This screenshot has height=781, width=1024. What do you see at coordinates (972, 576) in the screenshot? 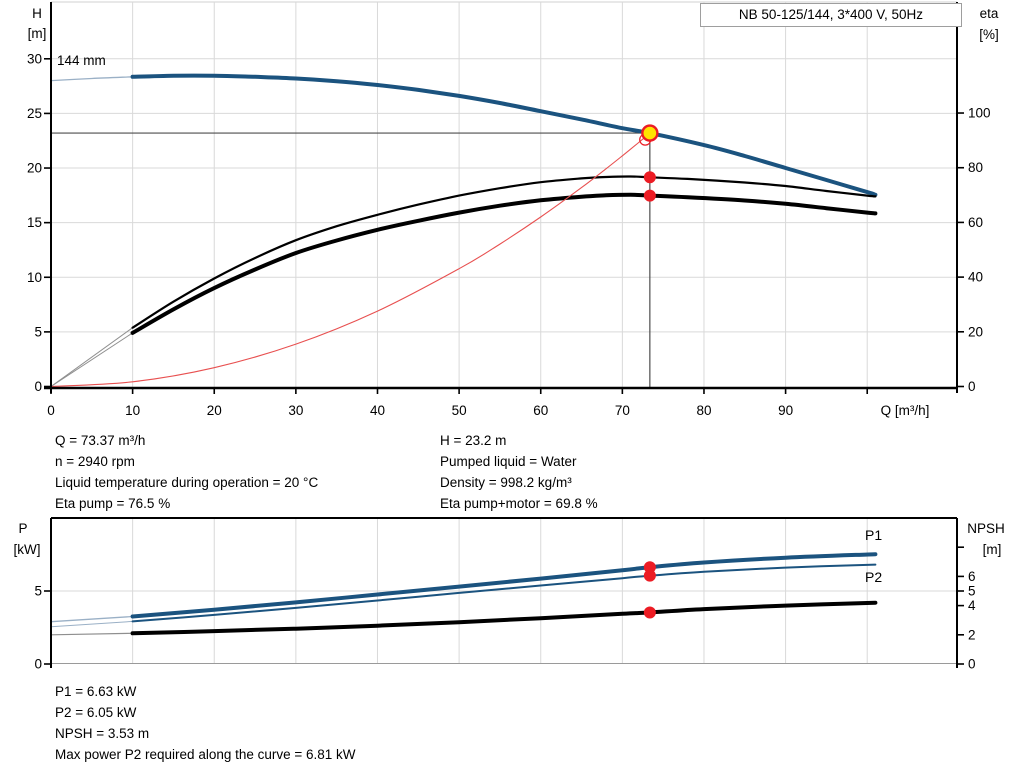
I see `svg-text: 6` at bounding box center [972, 576].